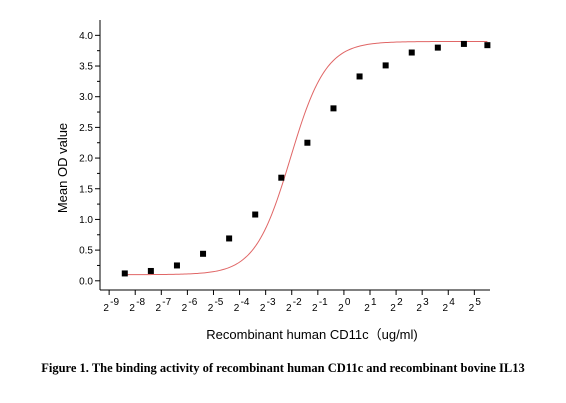  I want to click on x-tick-exponent: -7, so click(166, 302).